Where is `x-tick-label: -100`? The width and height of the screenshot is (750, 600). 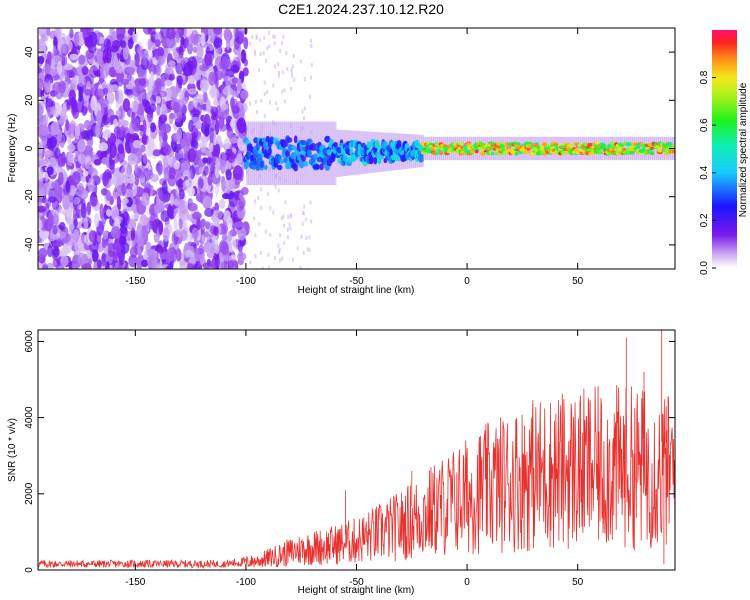
x-tick-label: -100 is located at coordinates (246, 281).